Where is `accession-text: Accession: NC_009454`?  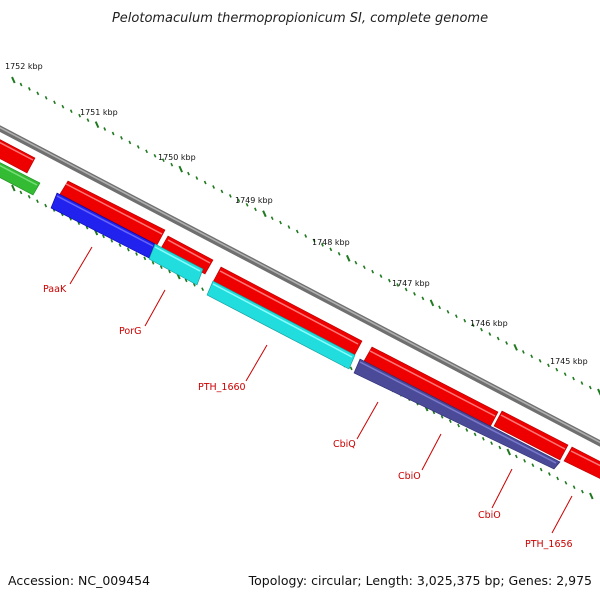
accession-text: Accession: NC_009454 is located at coordinates (79, 580).